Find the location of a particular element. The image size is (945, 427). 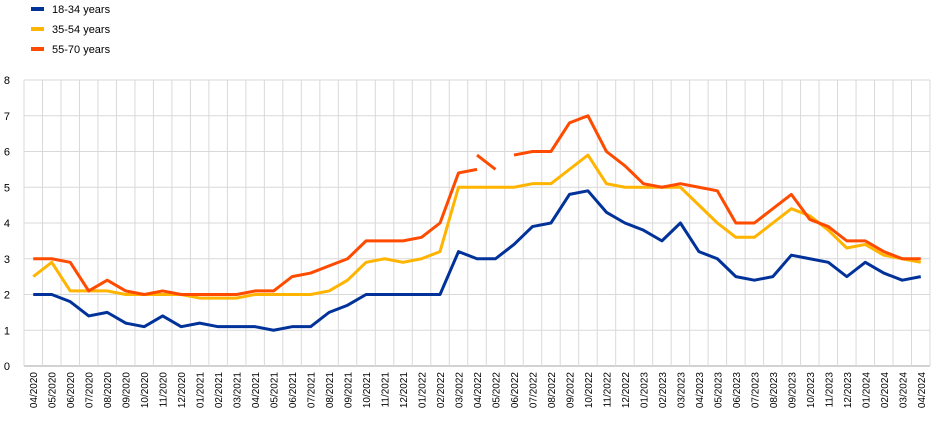

y-tick-label: 5 is located at coordinates (7, 188).